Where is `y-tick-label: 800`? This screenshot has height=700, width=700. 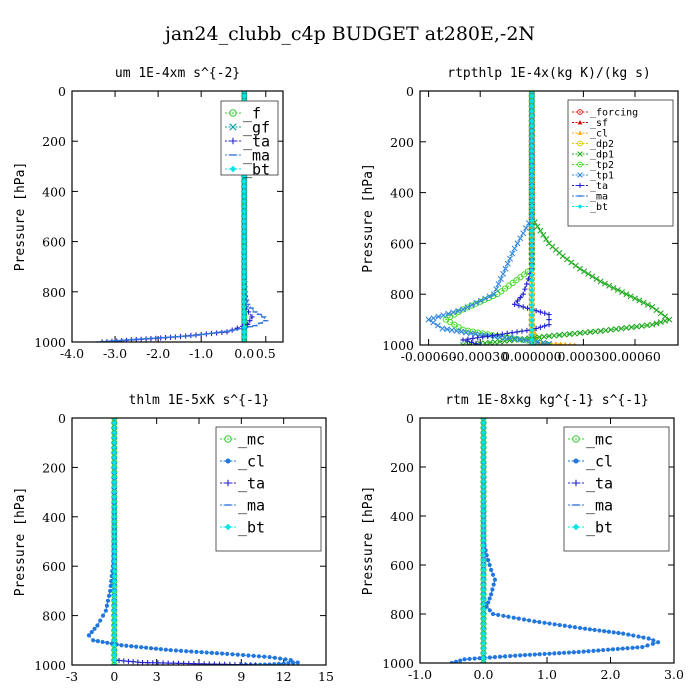 y-tick-label: 800 is located at coordinates (54, 292).